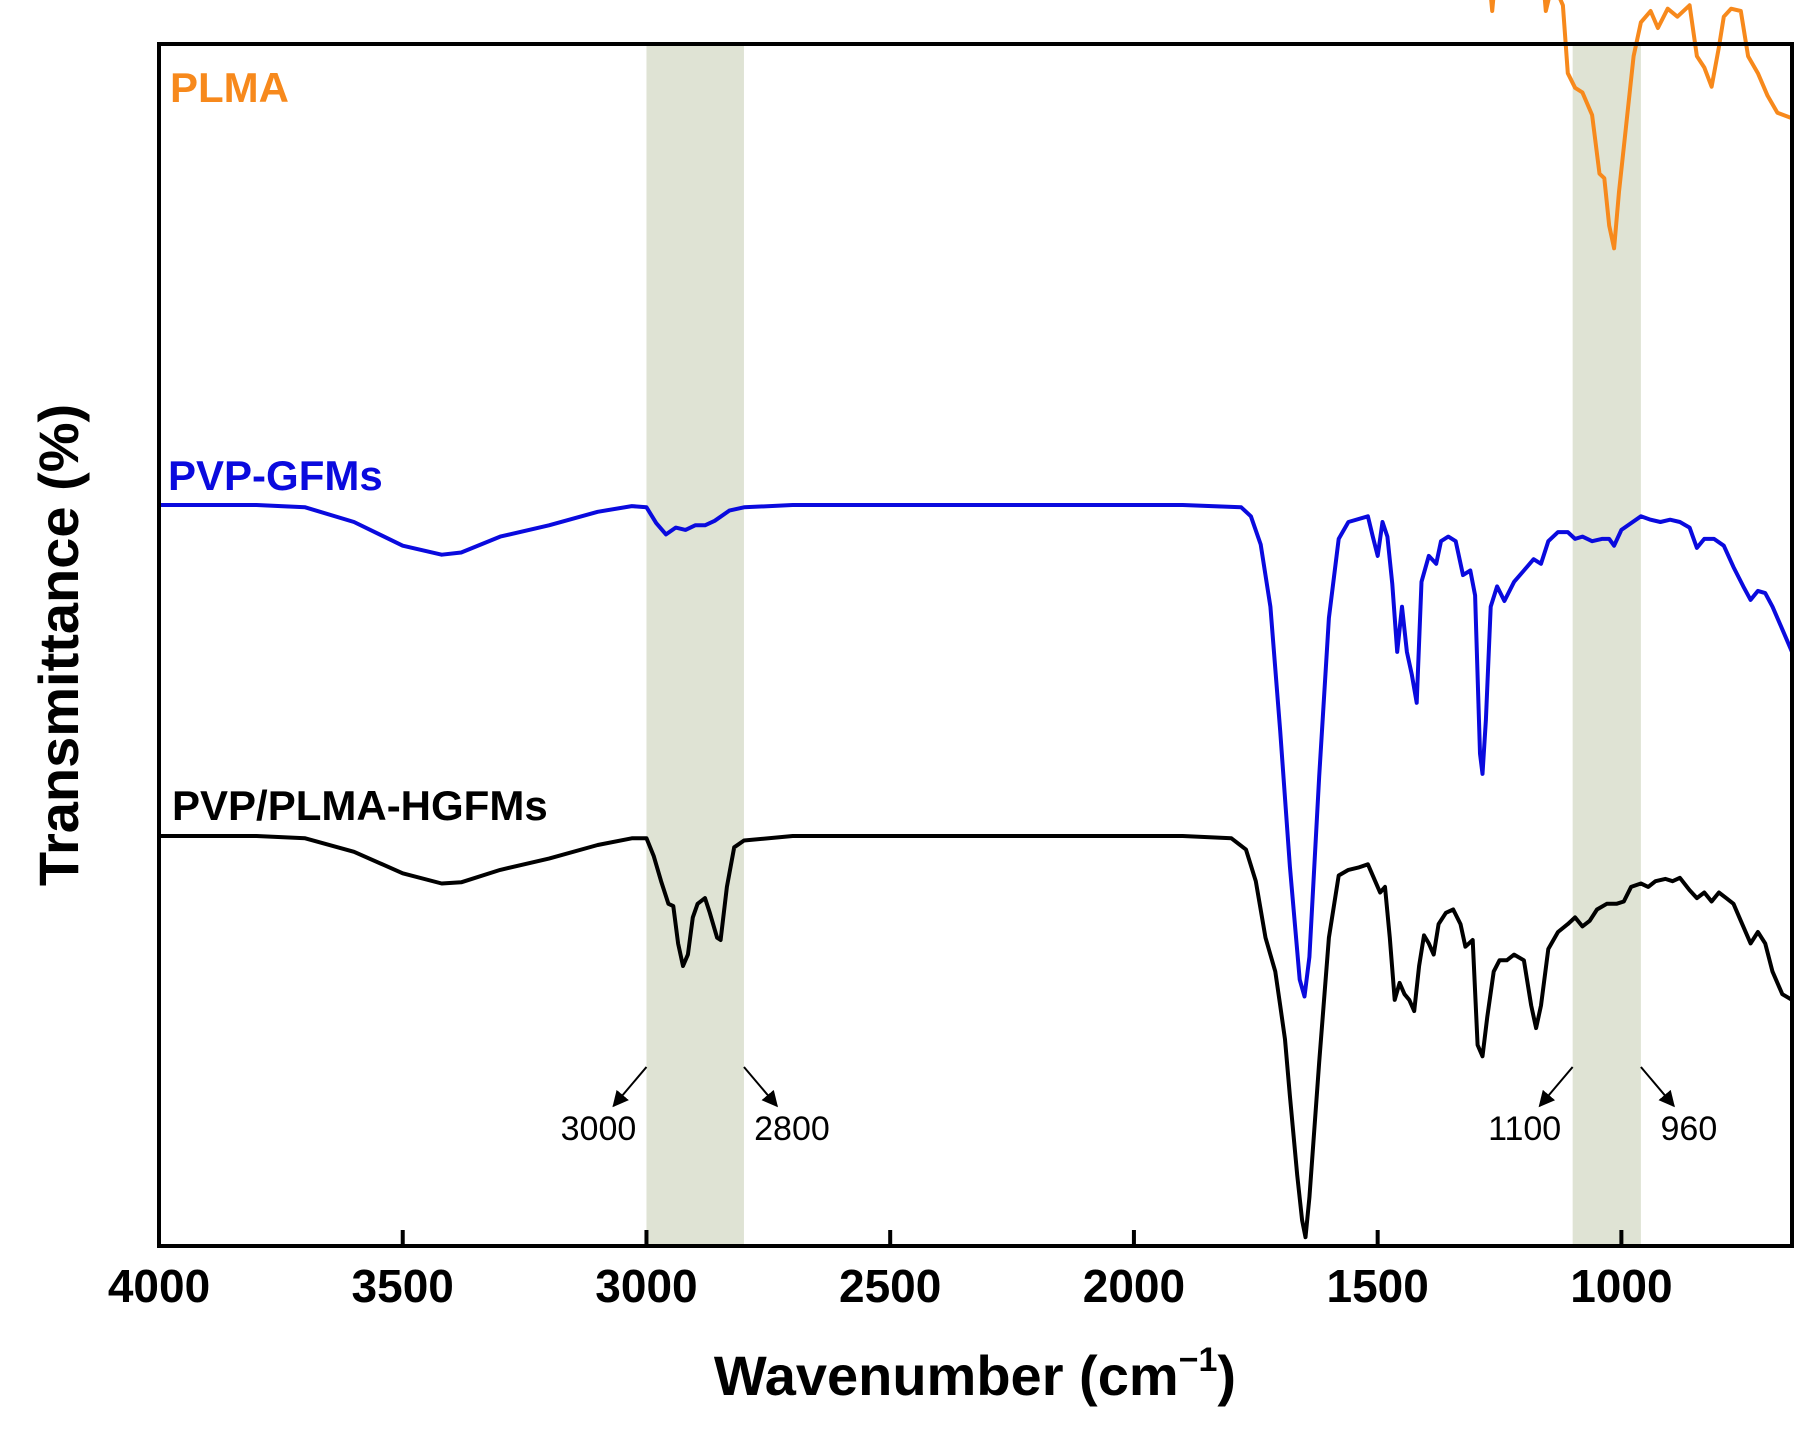  What do you see at coordinates (1139, 1107) in the screenshot?
I see `band-annotations: 3000 2800 1100 960` at bounding box center [1139, 1107].